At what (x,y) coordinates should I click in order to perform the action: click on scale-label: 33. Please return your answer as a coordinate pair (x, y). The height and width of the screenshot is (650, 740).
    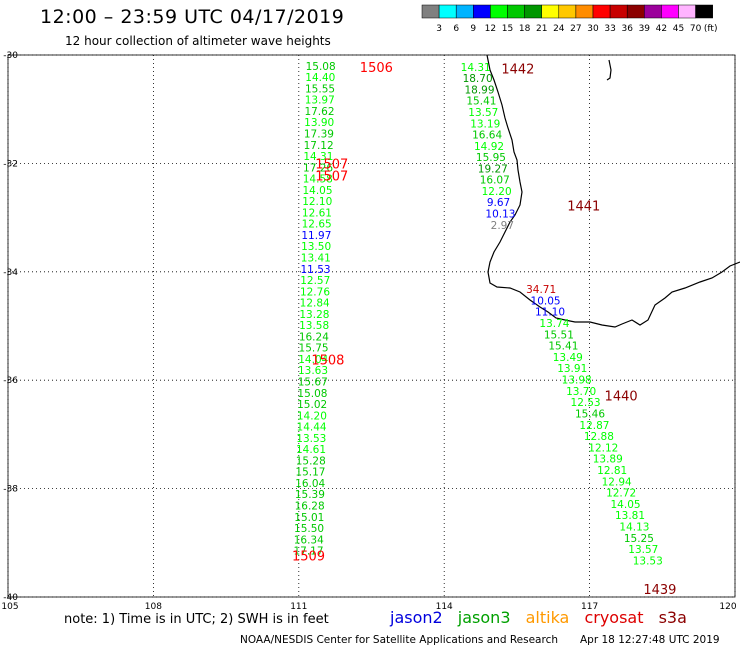
    Looking at the image, I should click on (609, 29).